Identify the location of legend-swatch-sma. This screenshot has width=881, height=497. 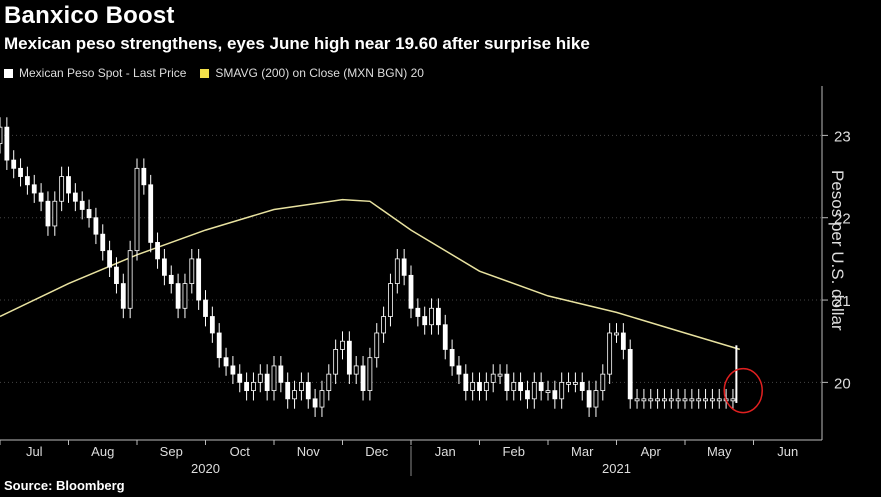
(205, 73).